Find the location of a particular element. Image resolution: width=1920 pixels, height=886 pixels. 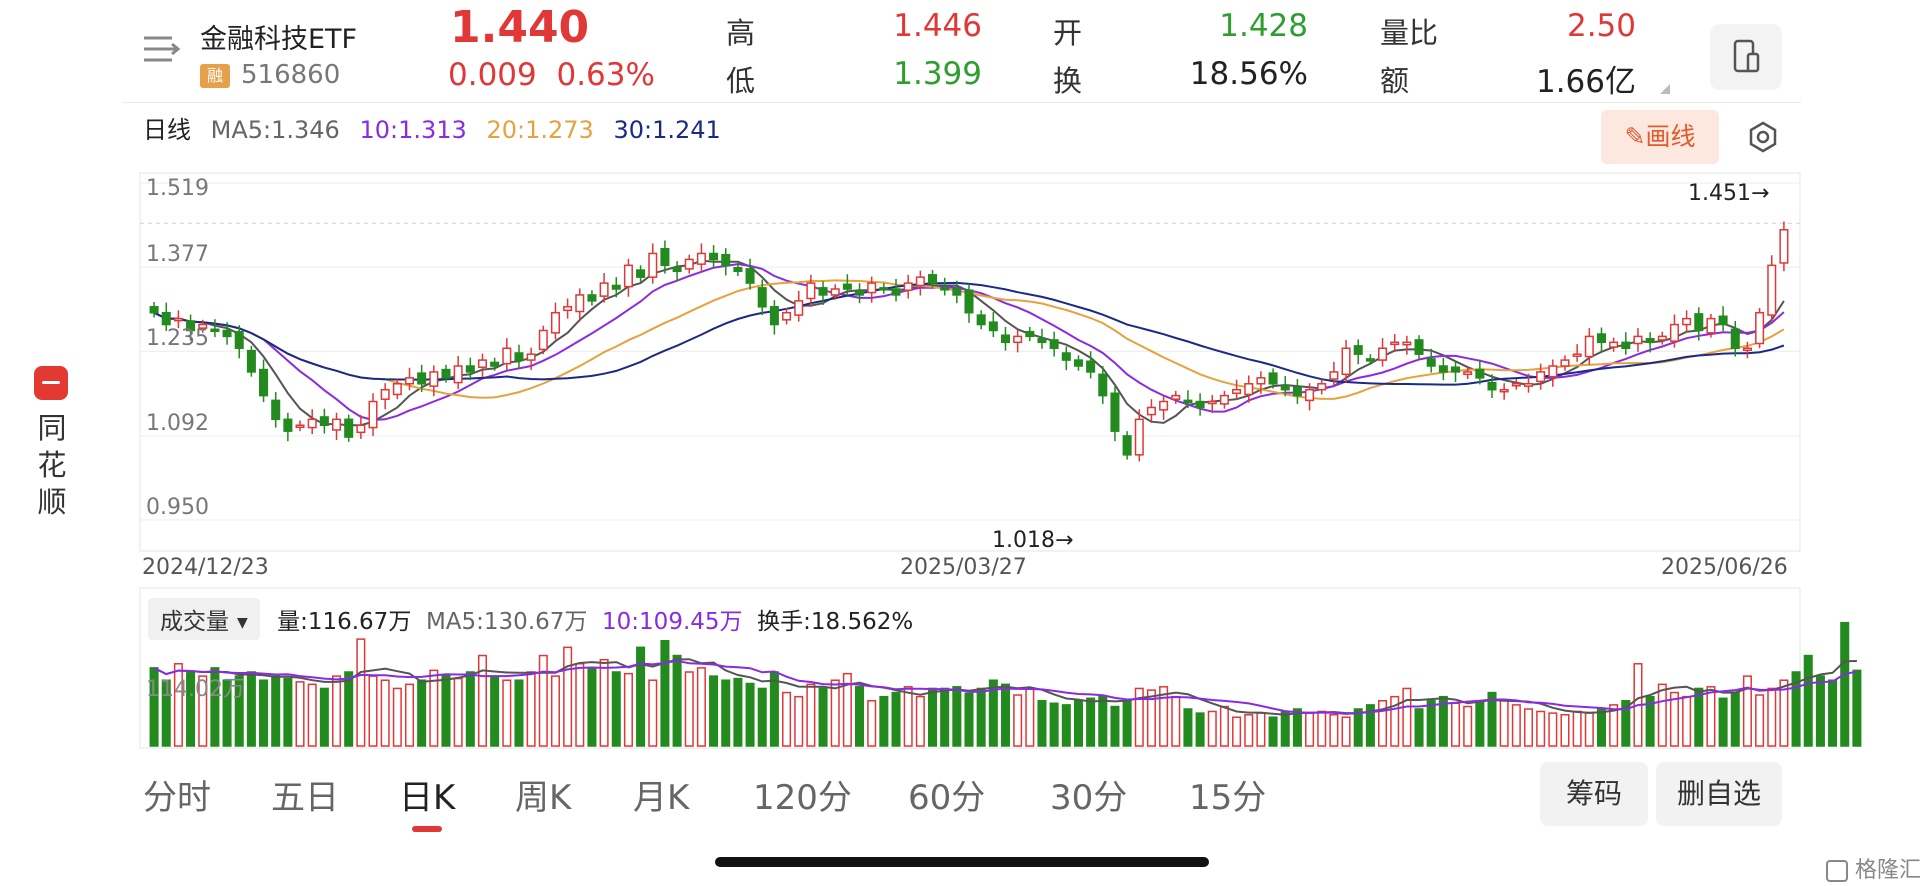

draw-line-button: ✎画线 is located at coordinates (1660, 137).